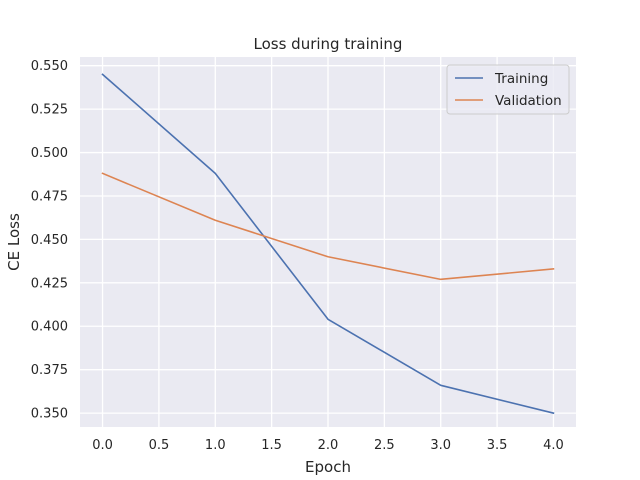 This screenshot has height=480, width=640. What do you see at coordinates (49, 196) in the screenshot?
I see `y-tick-label: 0.475` at bounding box center [49, 196].